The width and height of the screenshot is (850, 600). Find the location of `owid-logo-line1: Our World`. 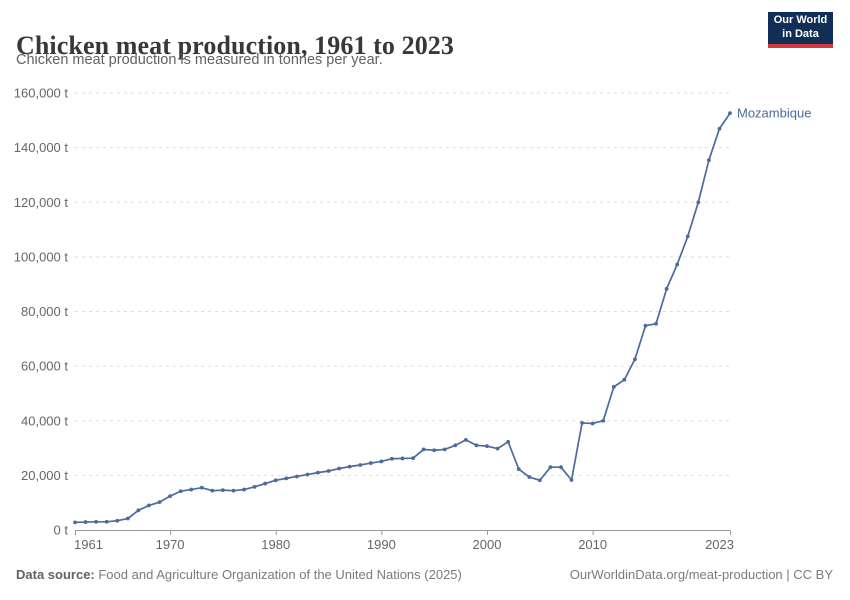

owid-logo-line1: Our World is located at coordinates (800, 20).